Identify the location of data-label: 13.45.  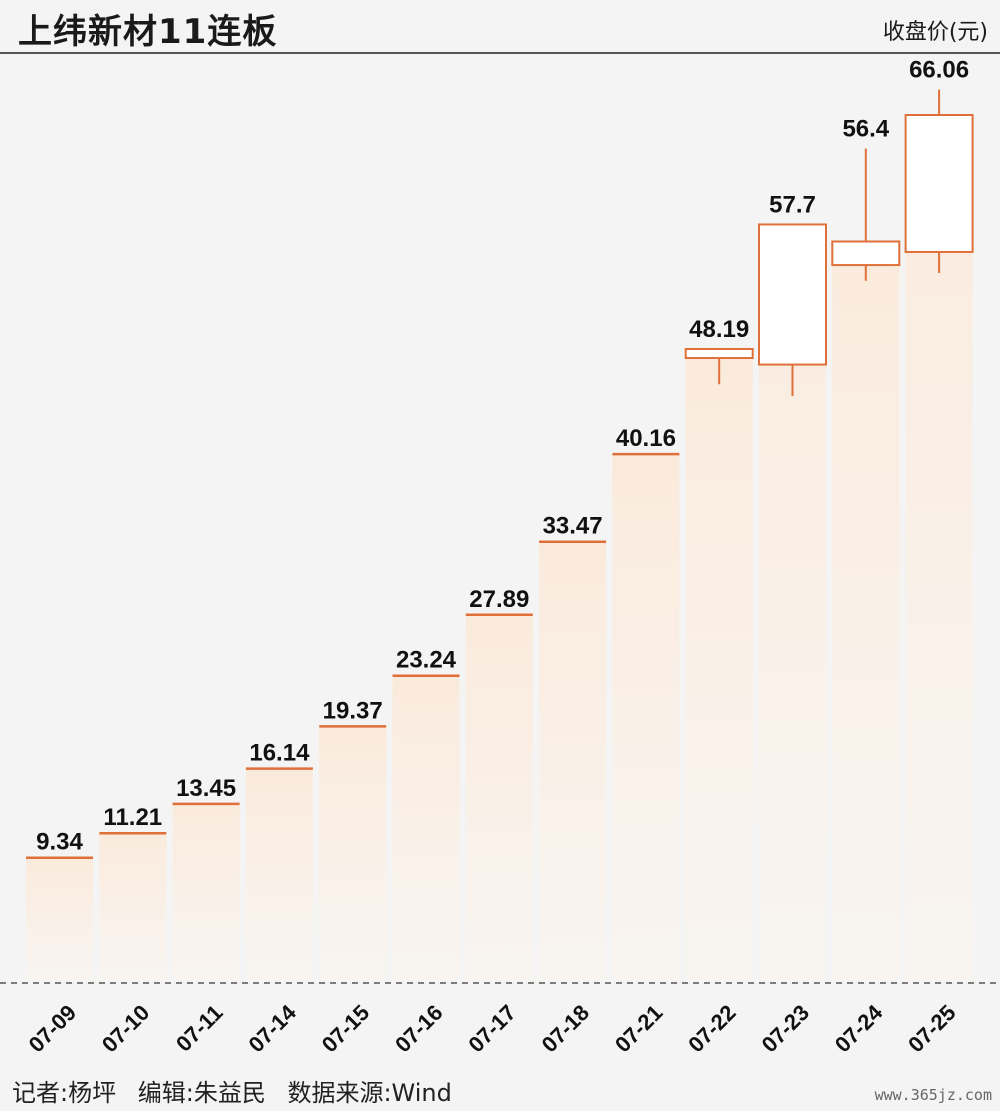
(206, 788).